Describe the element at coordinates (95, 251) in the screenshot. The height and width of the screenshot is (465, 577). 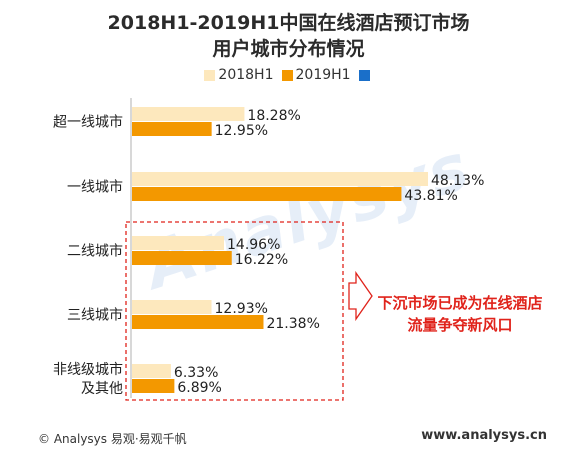
I see `category-label: 二线城市` at that location.